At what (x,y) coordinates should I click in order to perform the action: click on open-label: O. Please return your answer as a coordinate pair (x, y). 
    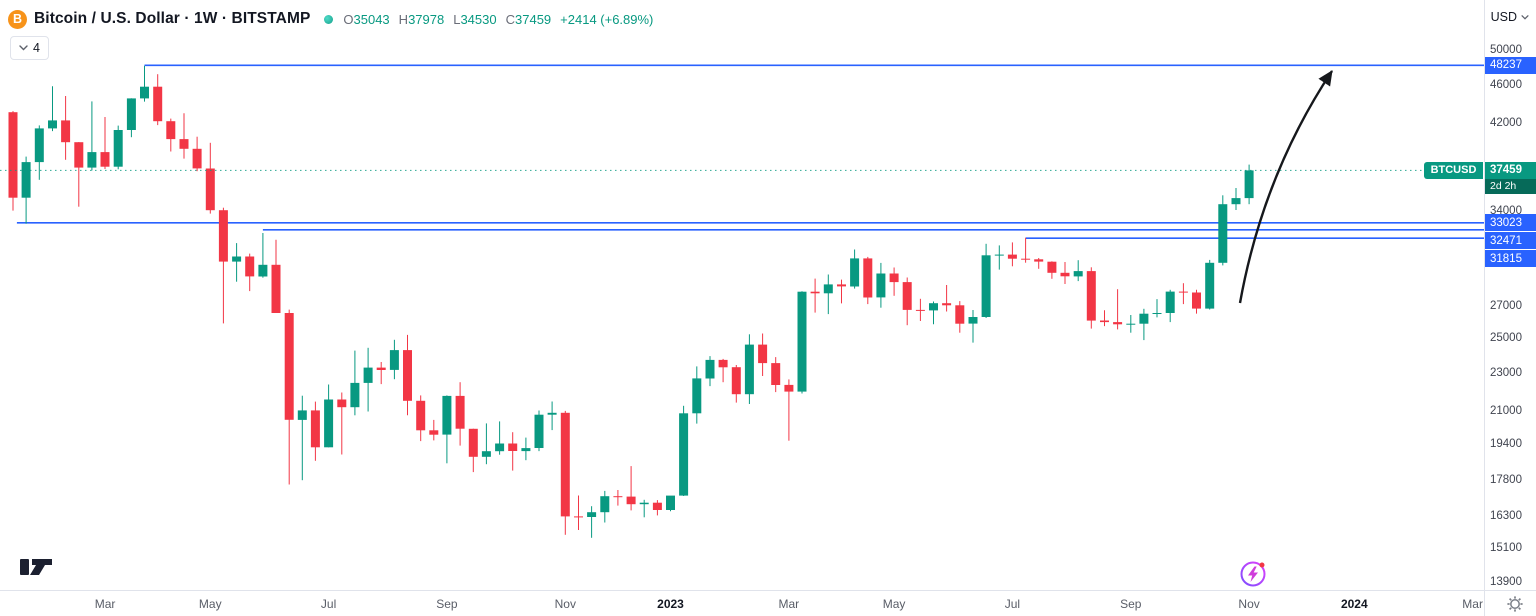
    Looking at the image, I should click on (348, 19).